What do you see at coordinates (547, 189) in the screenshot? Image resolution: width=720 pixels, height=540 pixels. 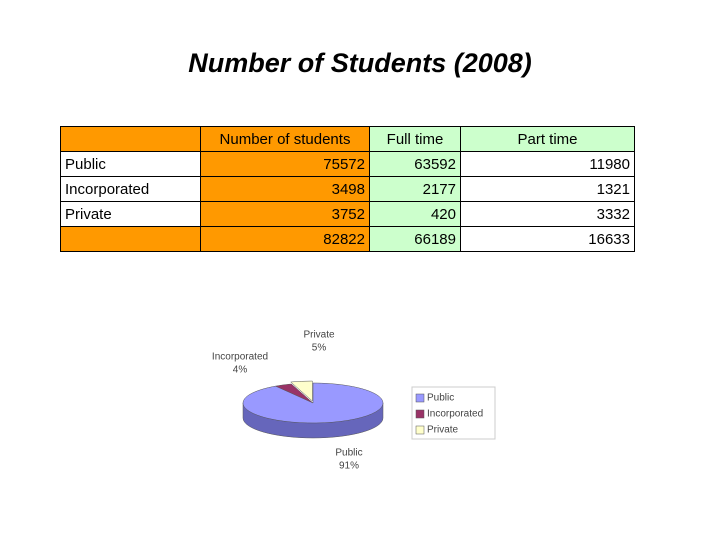 I see `cell-value: 1321` at bounding box center [547, 189].